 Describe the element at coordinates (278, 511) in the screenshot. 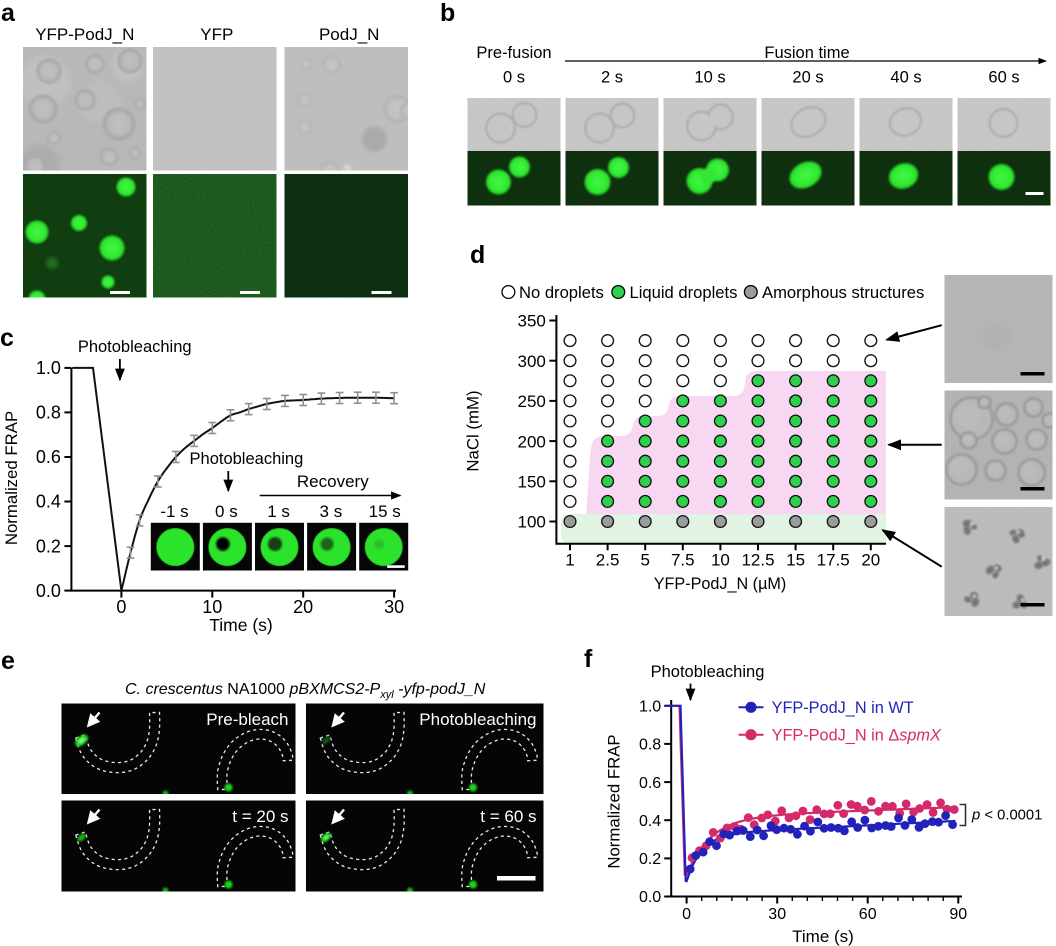

I see `svg-text: 1 s` at that location.